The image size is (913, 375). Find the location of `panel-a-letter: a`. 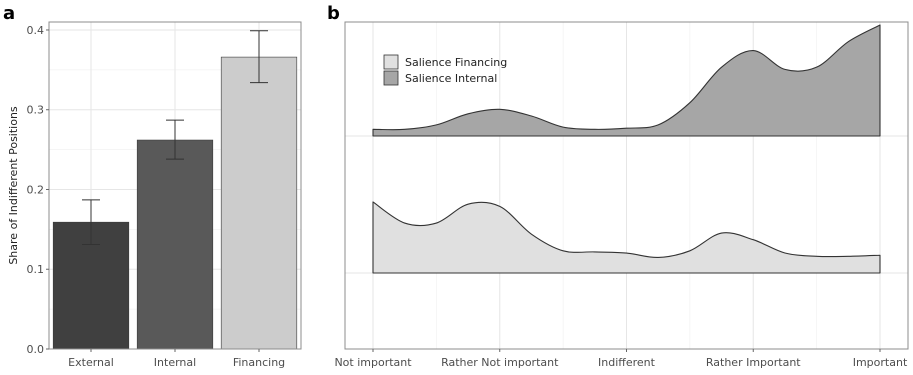

panel-a-letter: a is located at coordinates (9, 13).